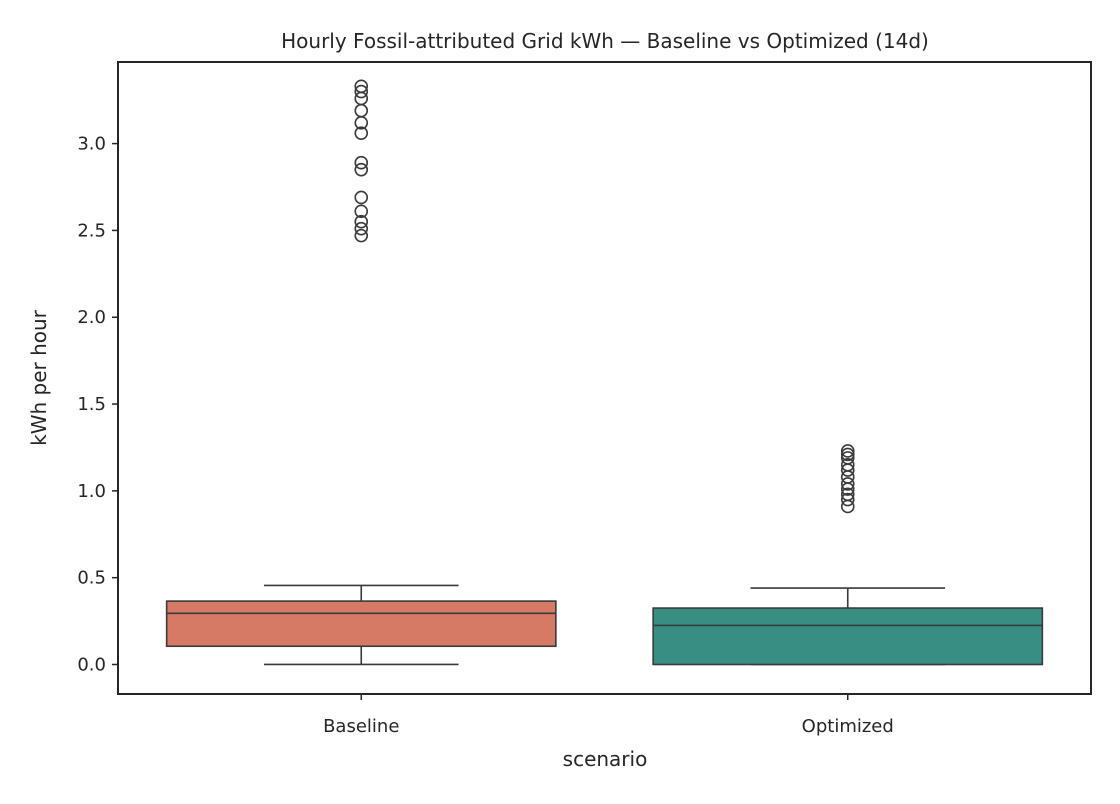 This screenshot has height=804, width=1120. I want to click on y-tick-label: 1.5, so click(91, 404).